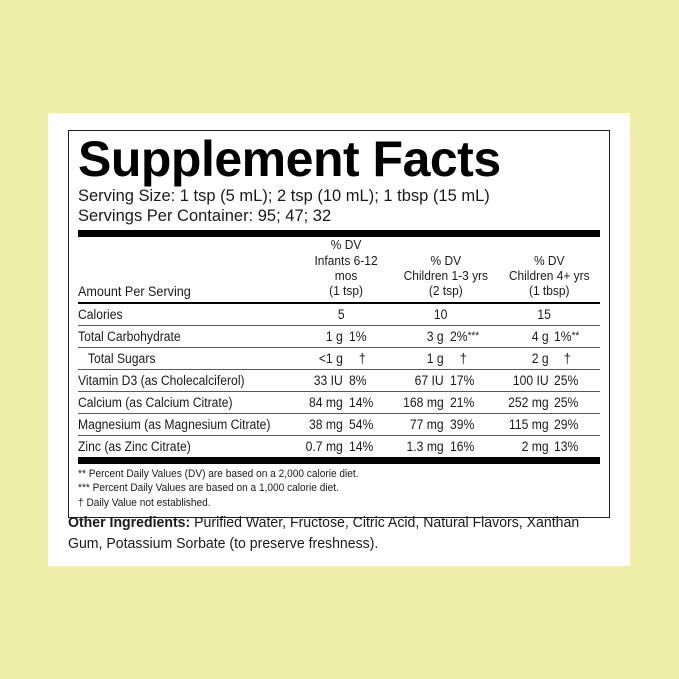 Image resolution: width=679 pixels, height=679 pixels. I want to click on nutrient-amount: 38 mg, so click(325, 424).